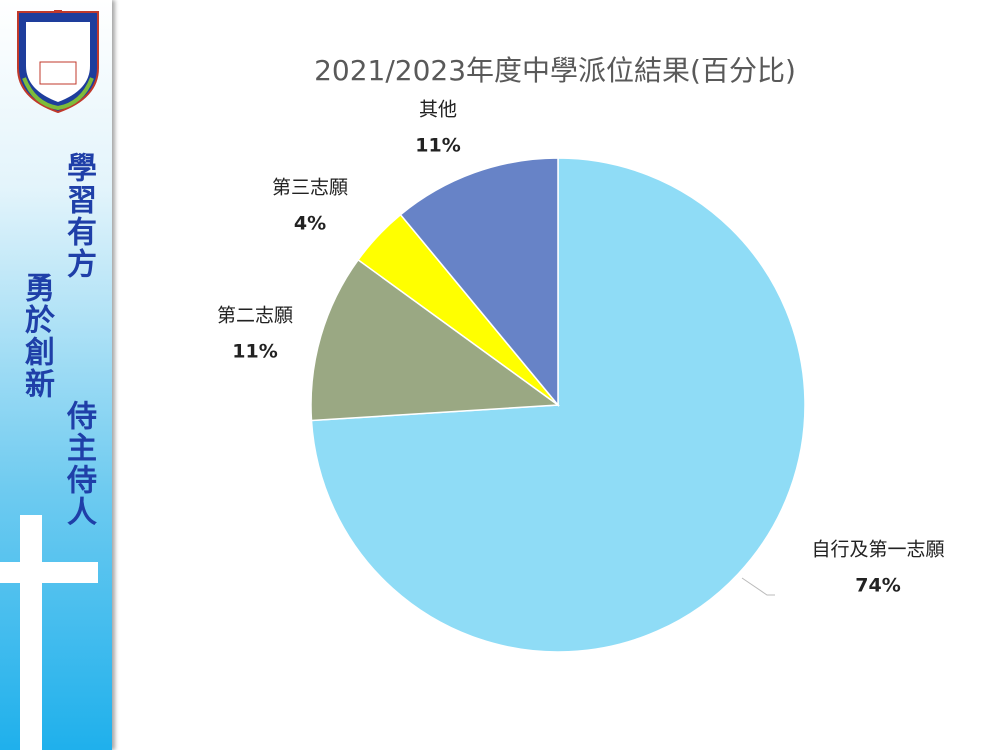  What do you see at coordinates (877, 550) in the screenshot?
I see `slice-label: 自行及第一志願` at bounding box center [877, 550].